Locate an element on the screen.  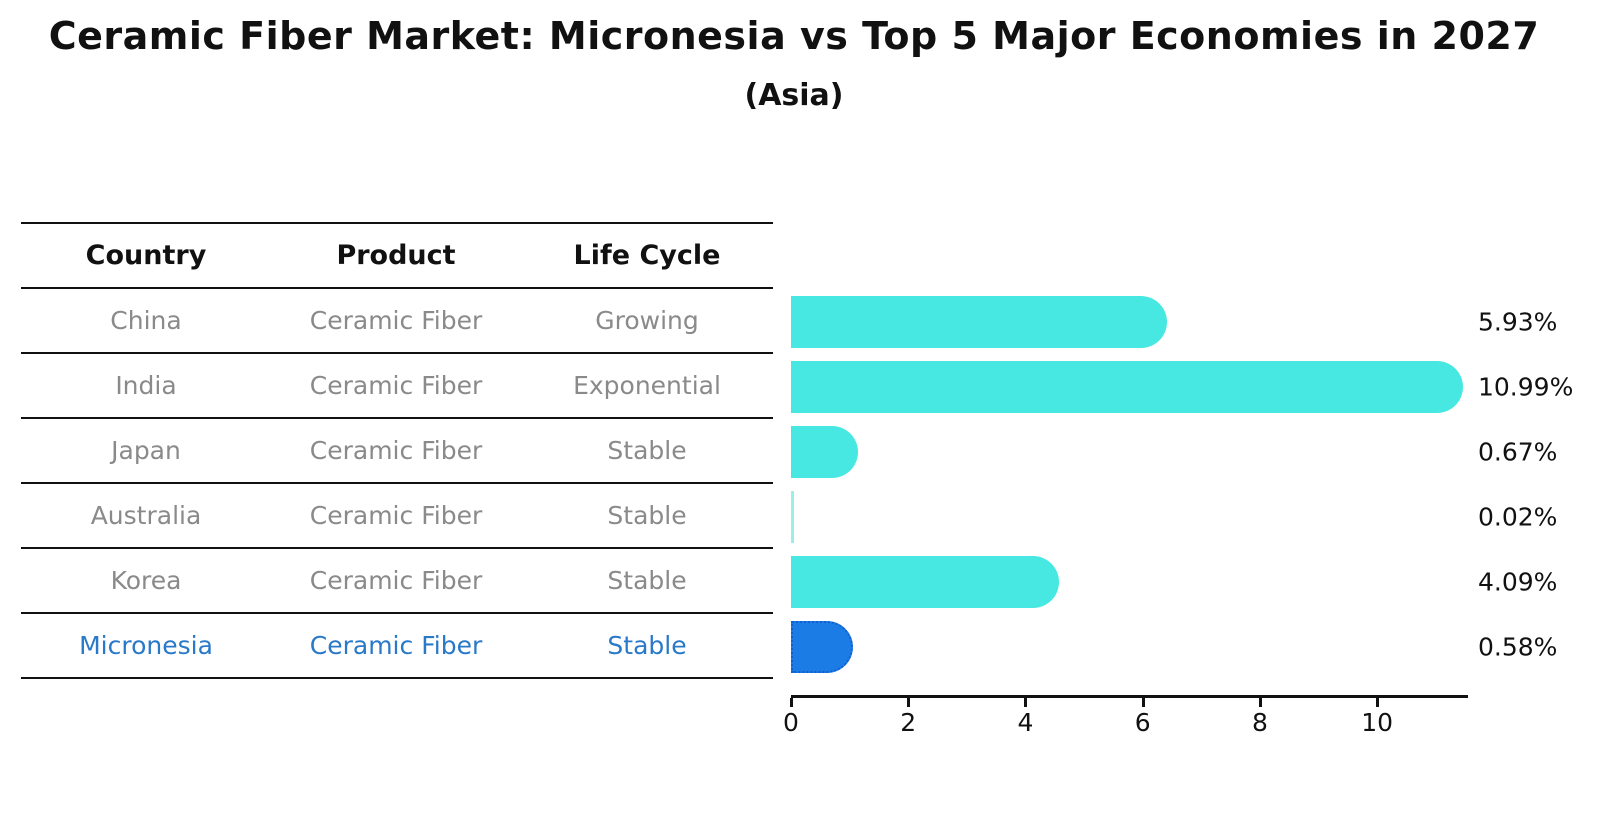
value-label-australia: 0.02% is located at coordinates (1518, 516).